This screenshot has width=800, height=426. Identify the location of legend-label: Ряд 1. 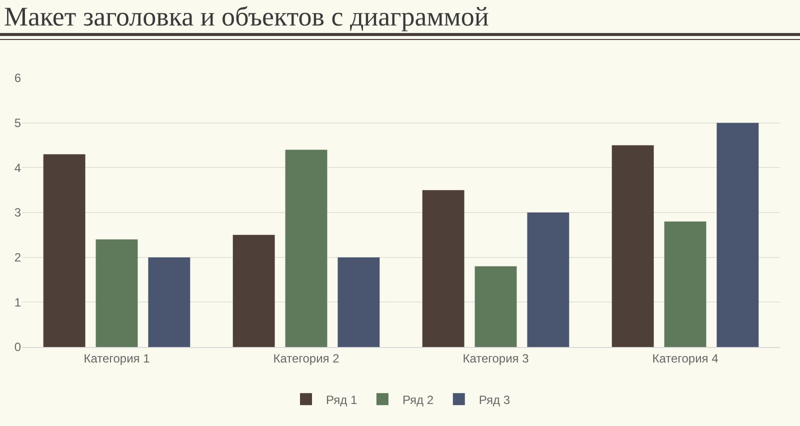
(342, 399).